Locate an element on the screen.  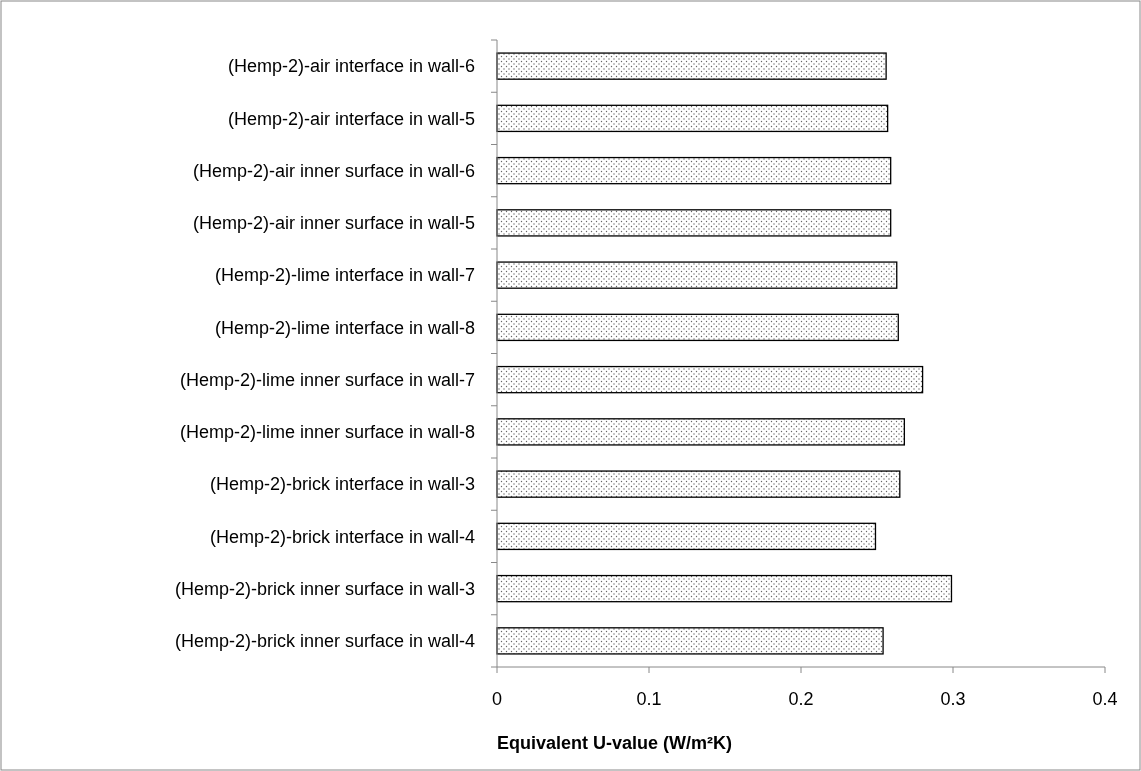
y-tick-label: (Hemp-2)-brick inner surface in wall-3 is located at coordinates (324, 588).